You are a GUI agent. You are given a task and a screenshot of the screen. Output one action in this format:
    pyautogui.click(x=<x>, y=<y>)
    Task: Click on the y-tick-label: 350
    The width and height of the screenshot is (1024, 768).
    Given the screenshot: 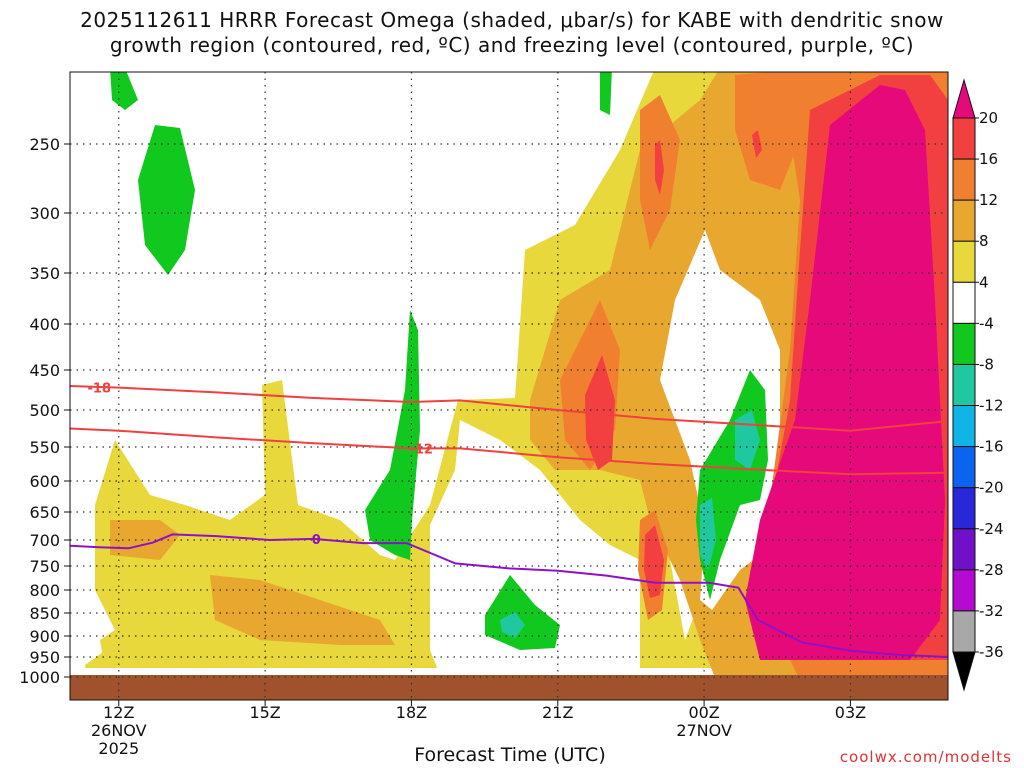 What is the action you would take?
    pyautogui.click(x=44, y=273)
    